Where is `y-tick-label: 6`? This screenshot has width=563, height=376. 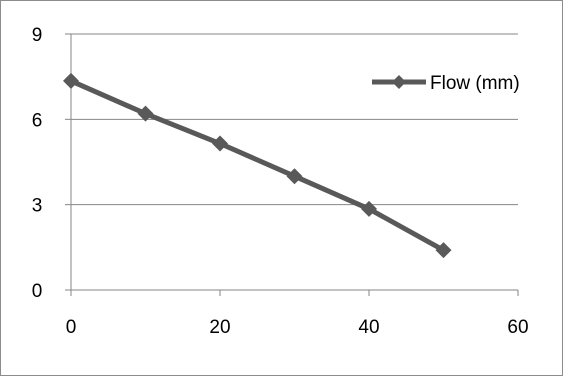 y-tick-label: 6 is located at coordinates (37, 120).